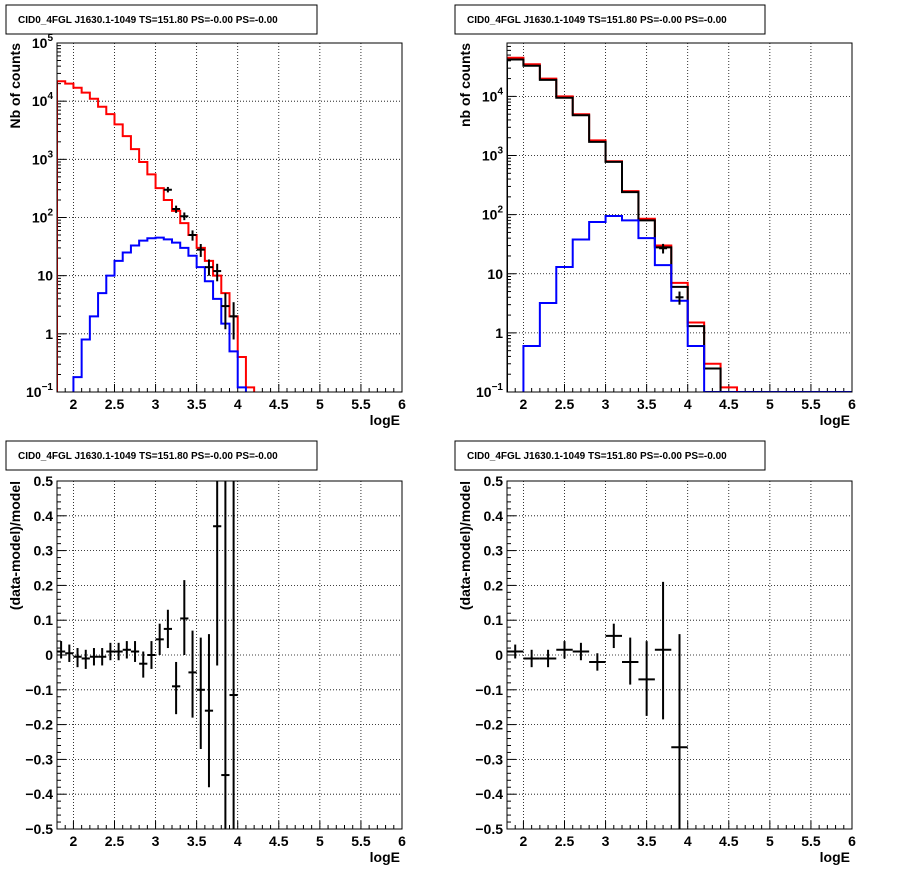 This screenshot has height=875, width=898. I want to click on y-tick-label: 0.3, so click(494, 551).